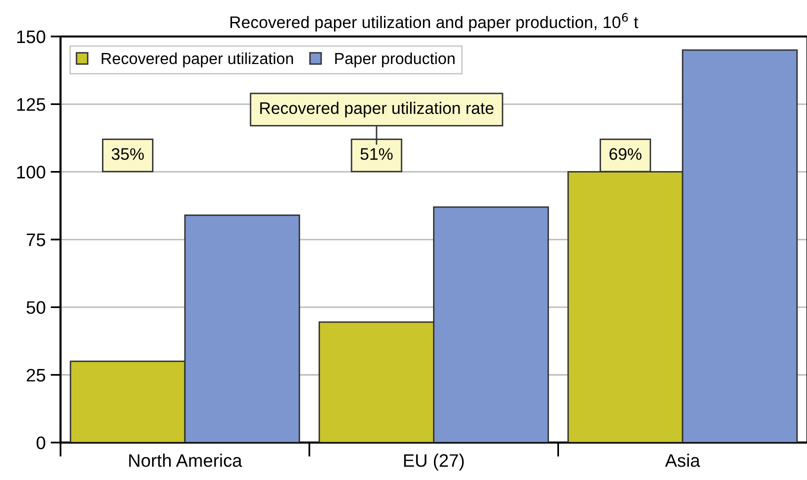 This screenshot has width=807, height=480. What do you see at coordinates (376, 154) in the screenshot?
I see `annotation: 51%` at bounding box center [376, 154].